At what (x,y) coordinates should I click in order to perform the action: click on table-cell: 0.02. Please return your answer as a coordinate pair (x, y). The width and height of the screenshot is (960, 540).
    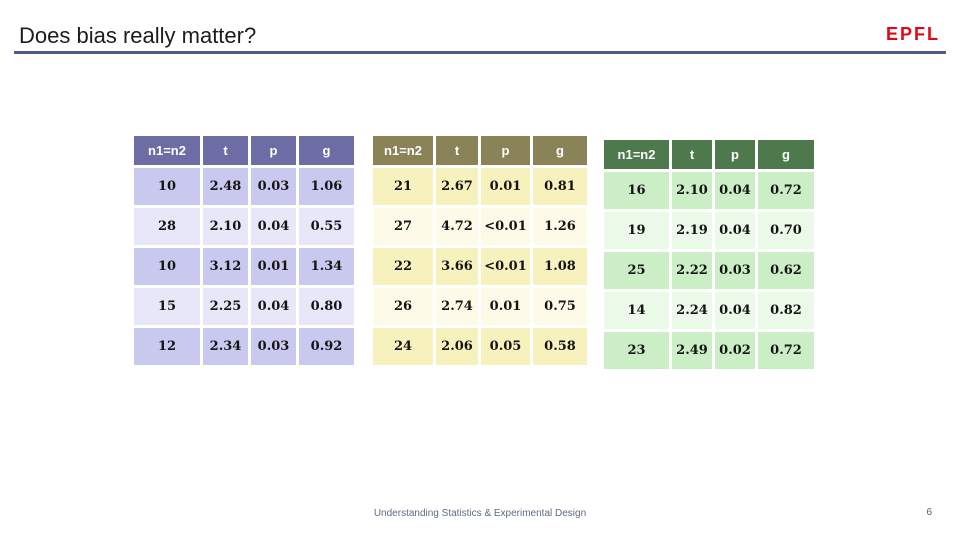
    Looking at the image, I should click on (735, 350).